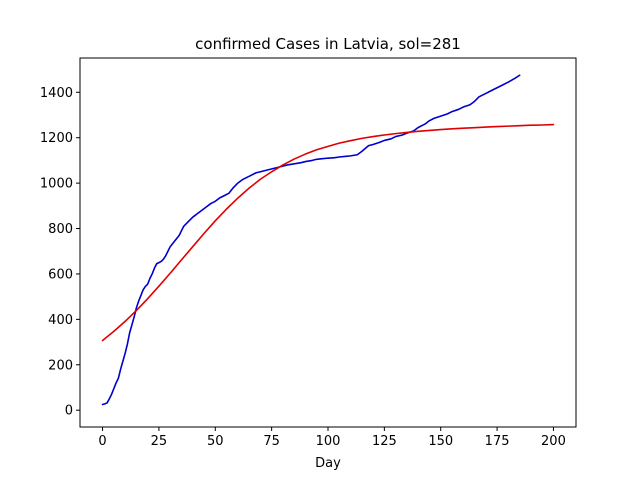 The width and height of the screenshot is (640, 480). I want to click on y-tick-label: 400, so click(60, 320).